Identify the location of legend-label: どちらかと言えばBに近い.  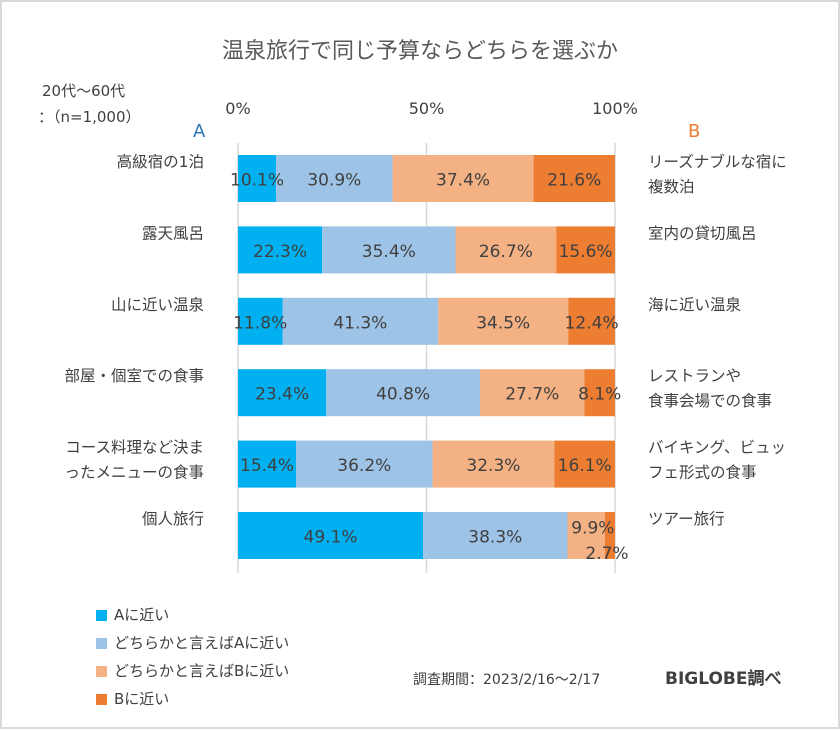
(201, 671).